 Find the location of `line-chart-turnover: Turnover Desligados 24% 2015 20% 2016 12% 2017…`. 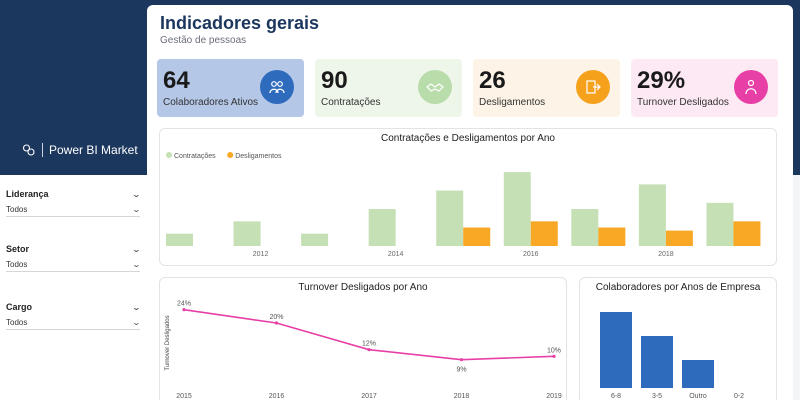

line-chart-turnover: Turnover Desligados 24% 2015 20% 2016 12% 2017… is located at coordinates (363, 350).